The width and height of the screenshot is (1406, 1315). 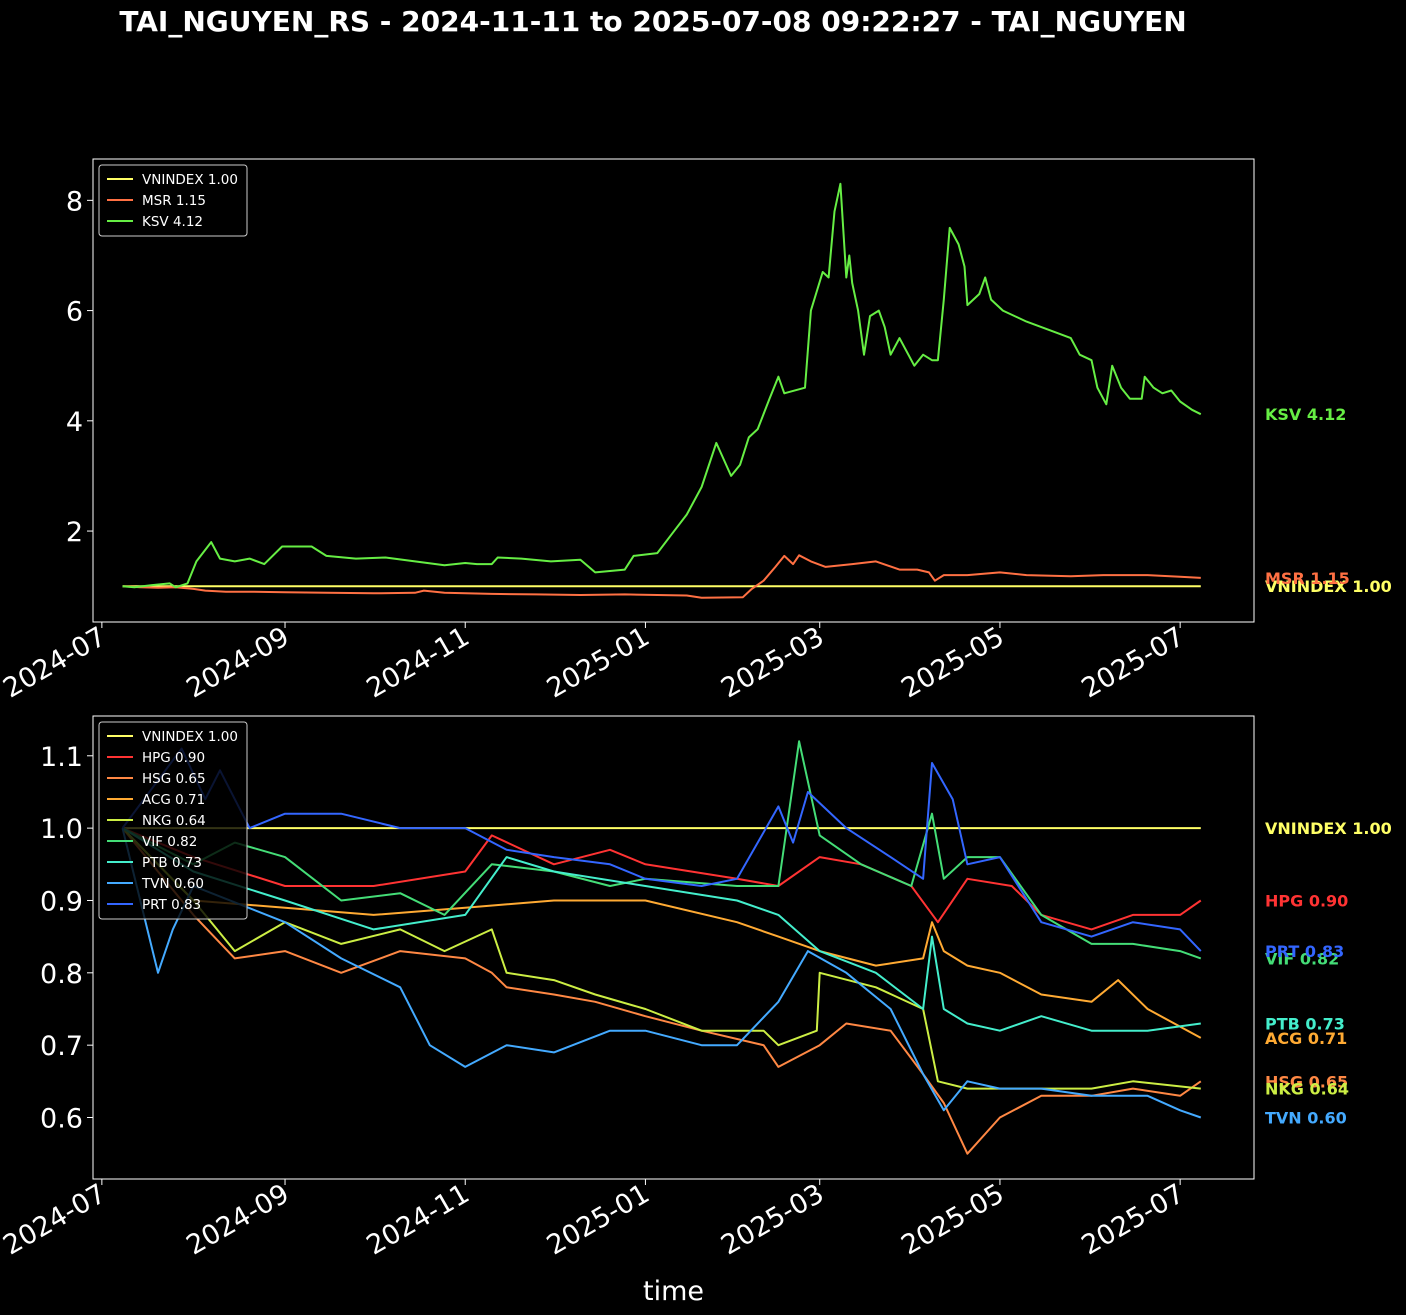 I want to click on end-label-nkg: NKG 0.64, so click(x=1307, y=1089).